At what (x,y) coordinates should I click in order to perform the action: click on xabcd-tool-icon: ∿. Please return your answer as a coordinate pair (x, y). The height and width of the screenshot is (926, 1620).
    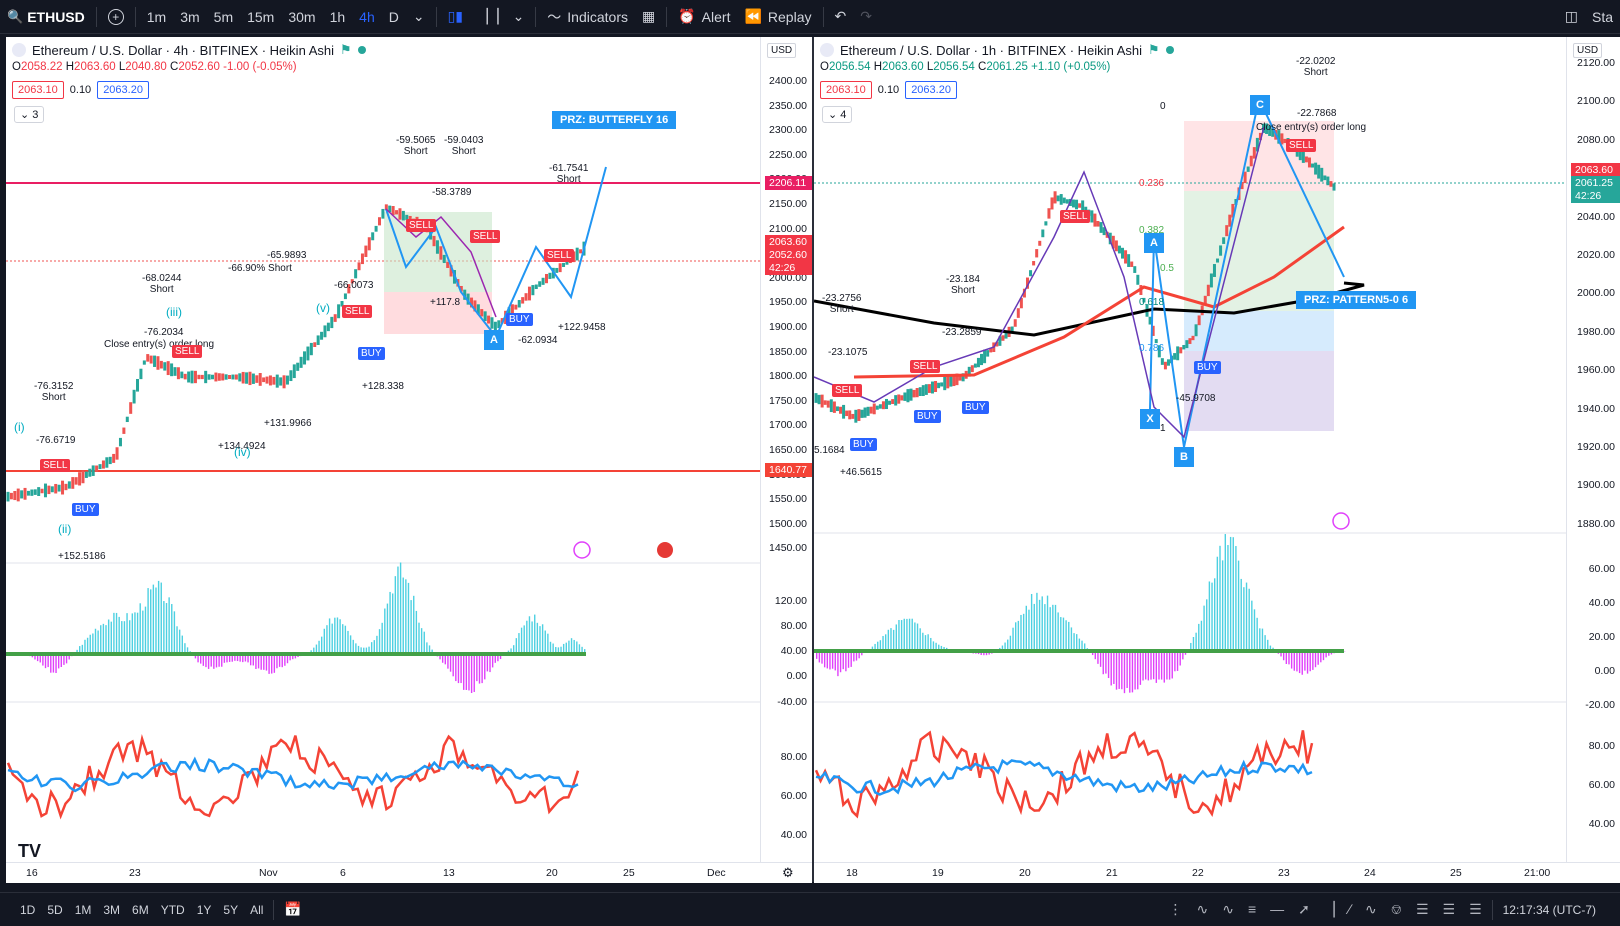
    Looking at the image, I should click on (1202, 909).